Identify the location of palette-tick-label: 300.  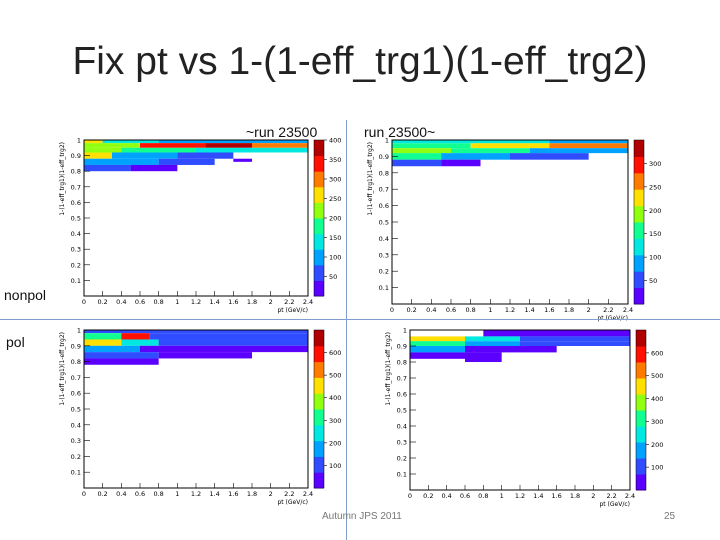
(655, 164).